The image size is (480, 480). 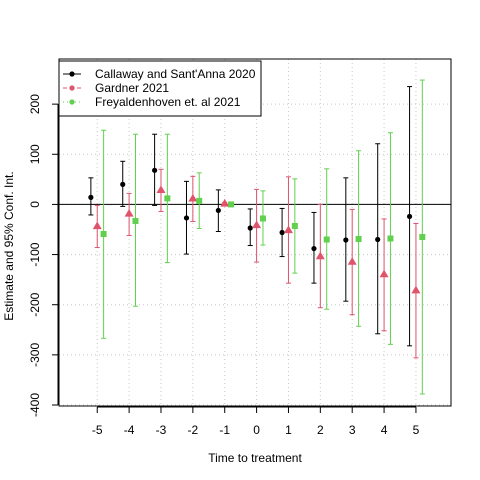 I want to click on legend-label-freyaldenhoven: Freyaldenhoven et. al 2021, so click(x=168, y=102).